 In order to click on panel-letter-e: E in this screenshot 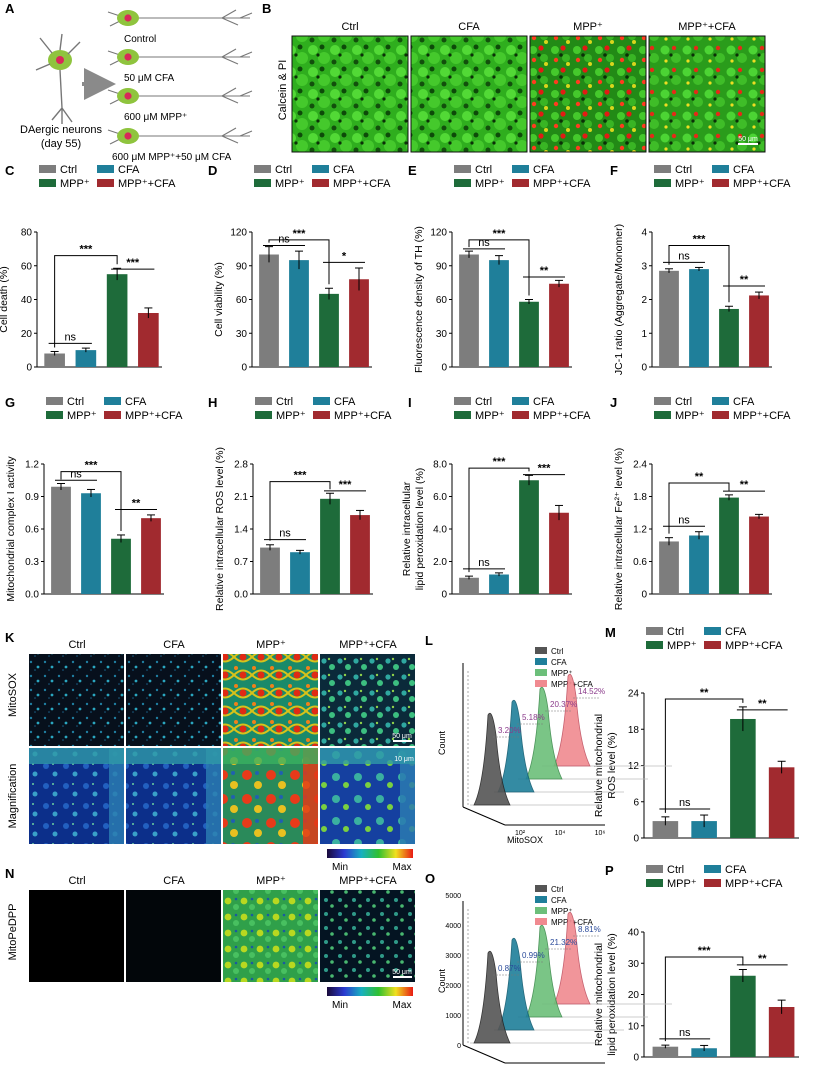, I will do `click(412, 170)`.